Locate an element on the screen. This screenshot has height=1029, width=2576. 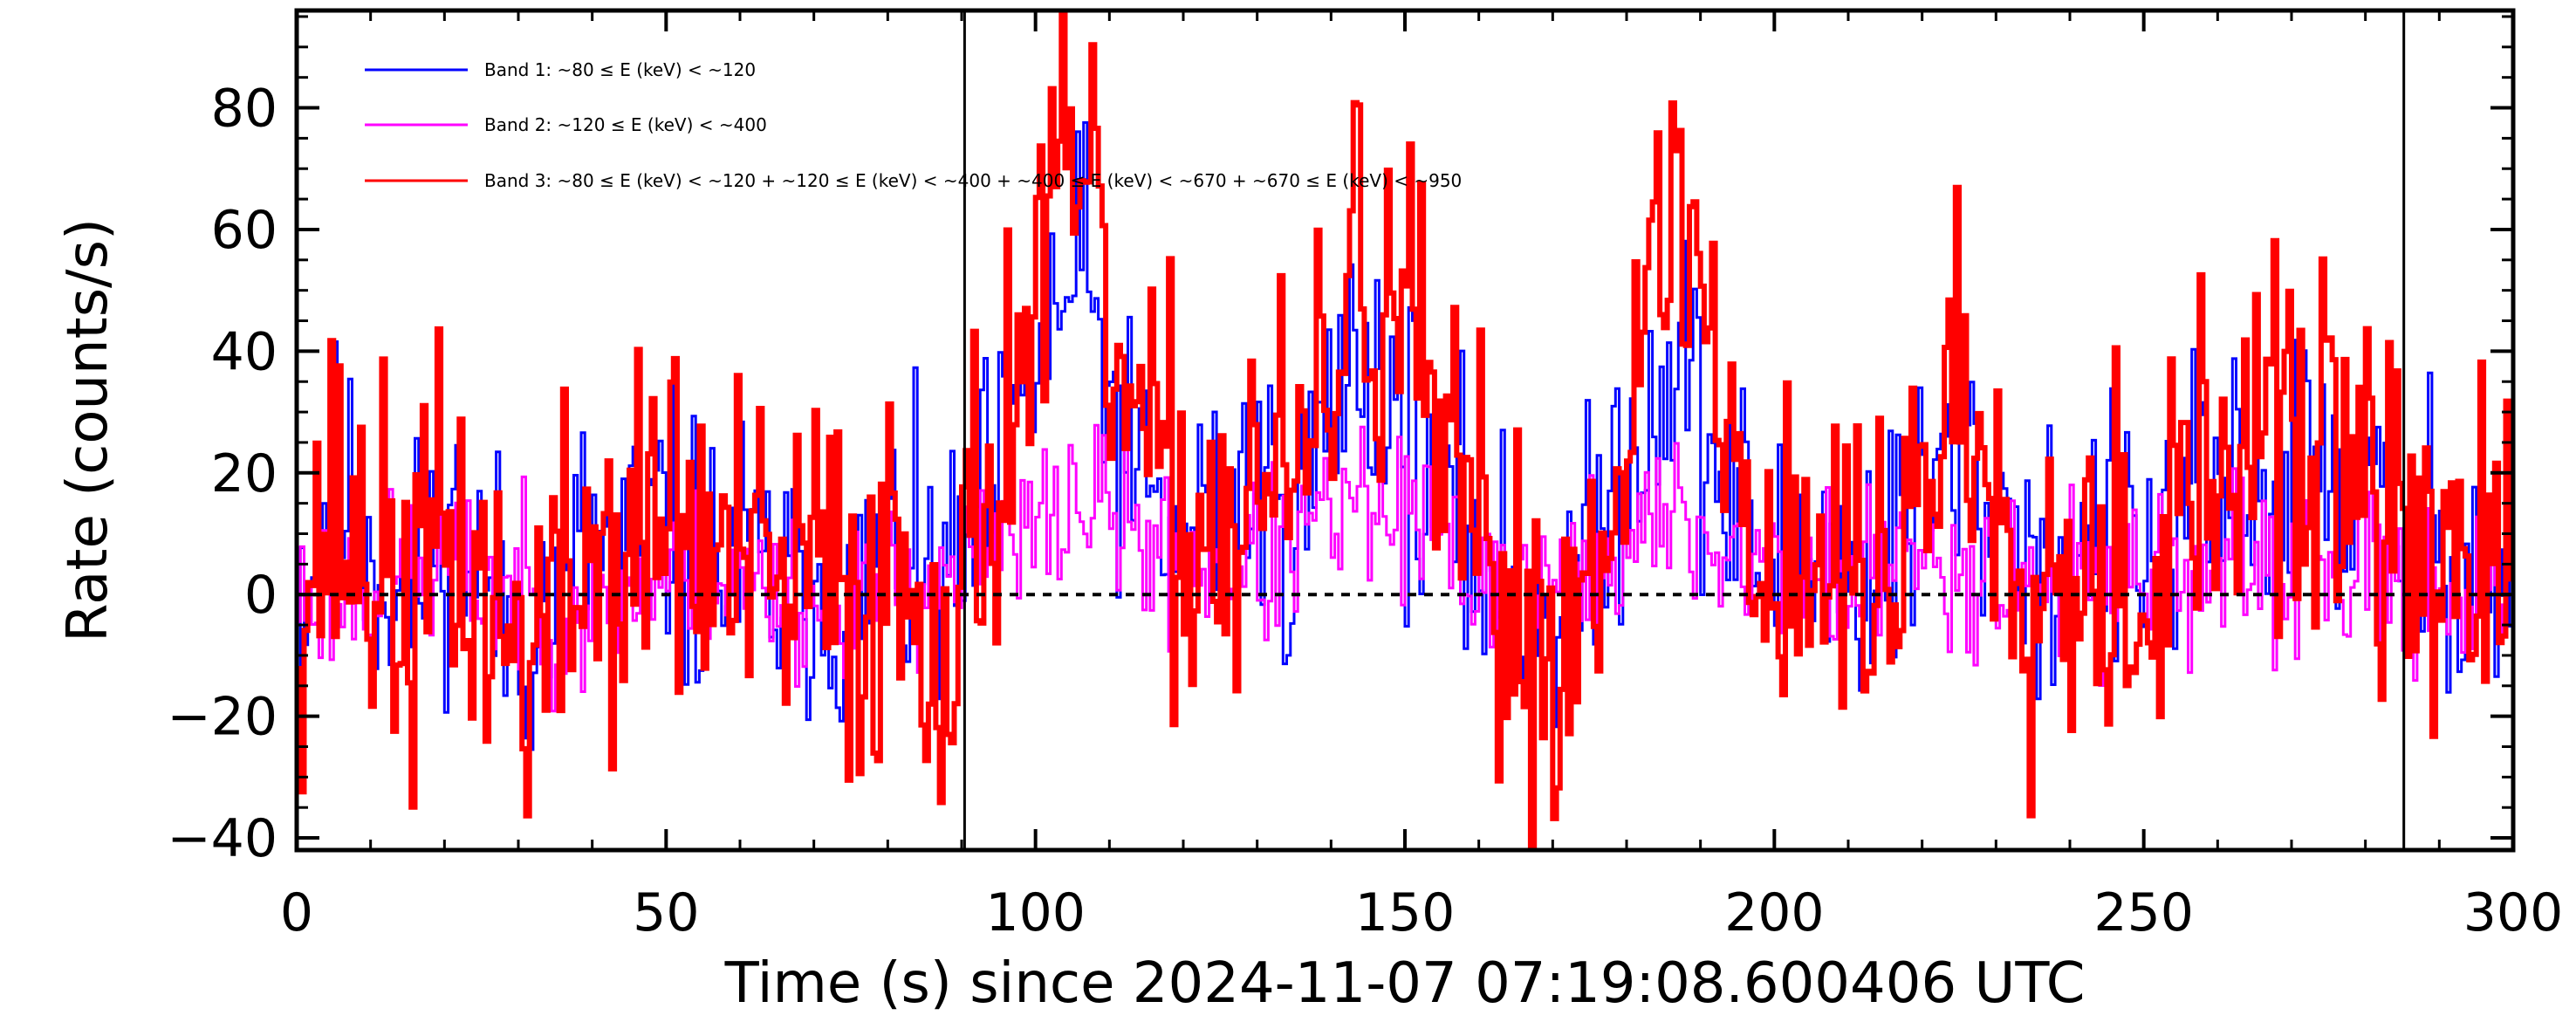
x-tick-label: 250 is located at coordinates (2144, 912).